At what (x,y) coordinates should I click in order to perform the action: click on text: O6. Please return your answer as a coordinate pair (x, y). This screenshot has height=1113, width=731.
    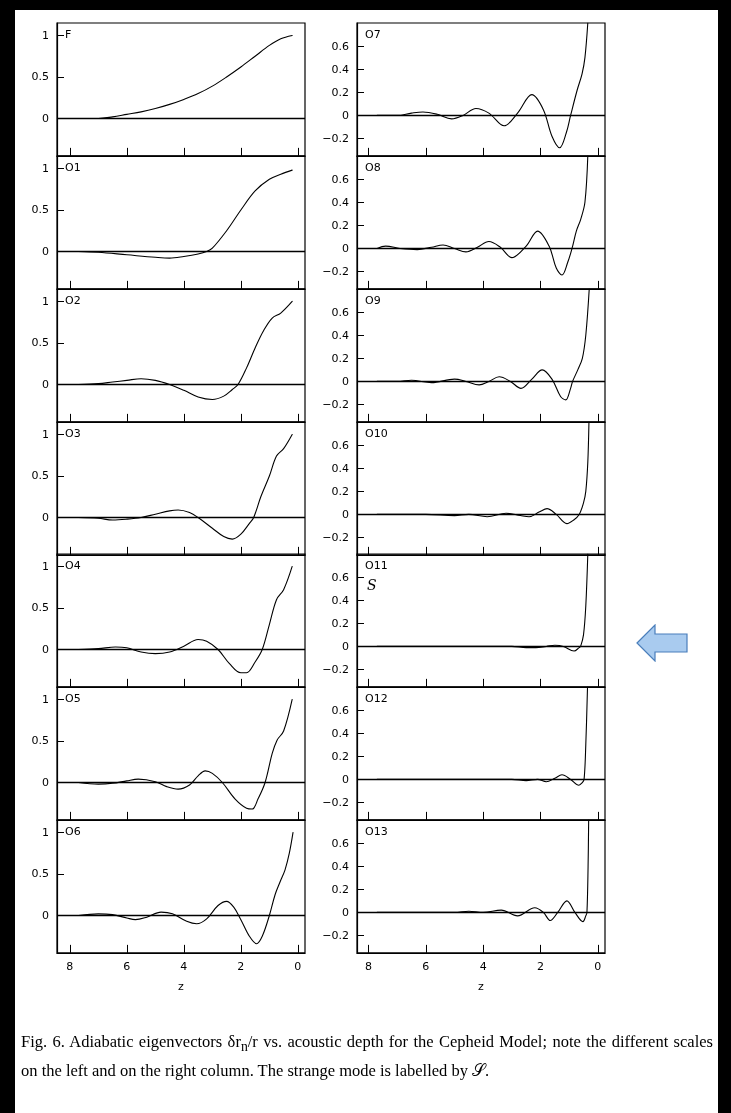
    Looking at the image, I should click on (73, 832).